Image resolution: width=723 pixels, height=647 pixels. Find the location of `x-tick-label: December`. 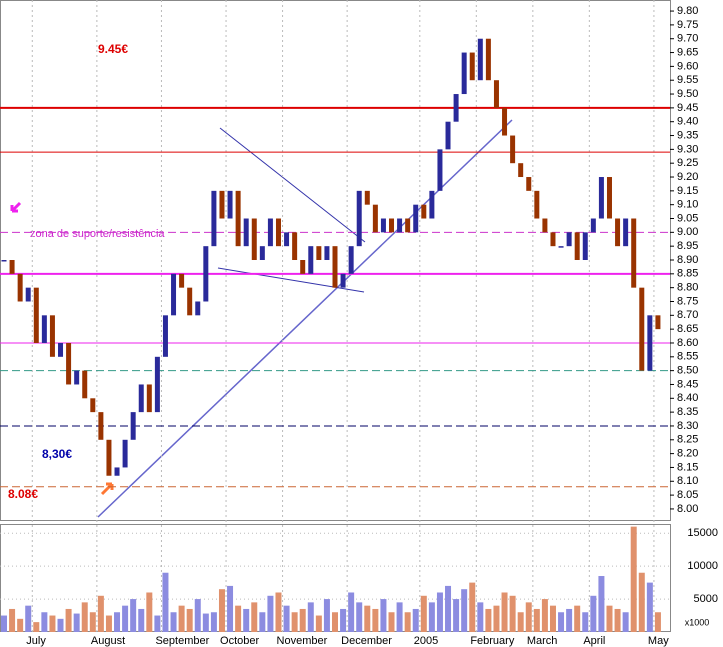

x-tick-label: December is located at coordinates (366, 641).